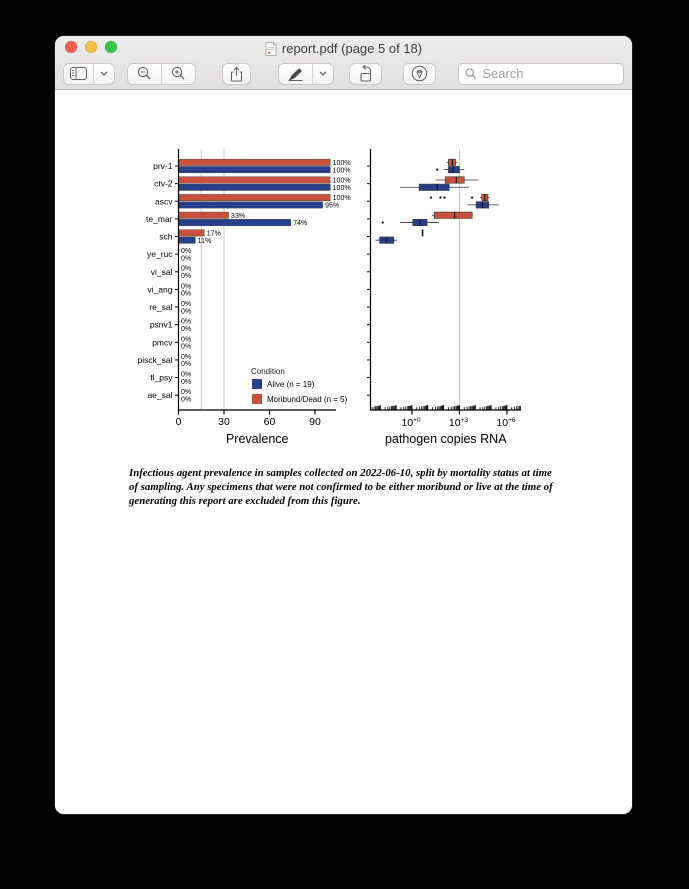  Describe the element at coordinates (410, 423) in the screenshot. I see `x-tick-label: 10+0` at that location.